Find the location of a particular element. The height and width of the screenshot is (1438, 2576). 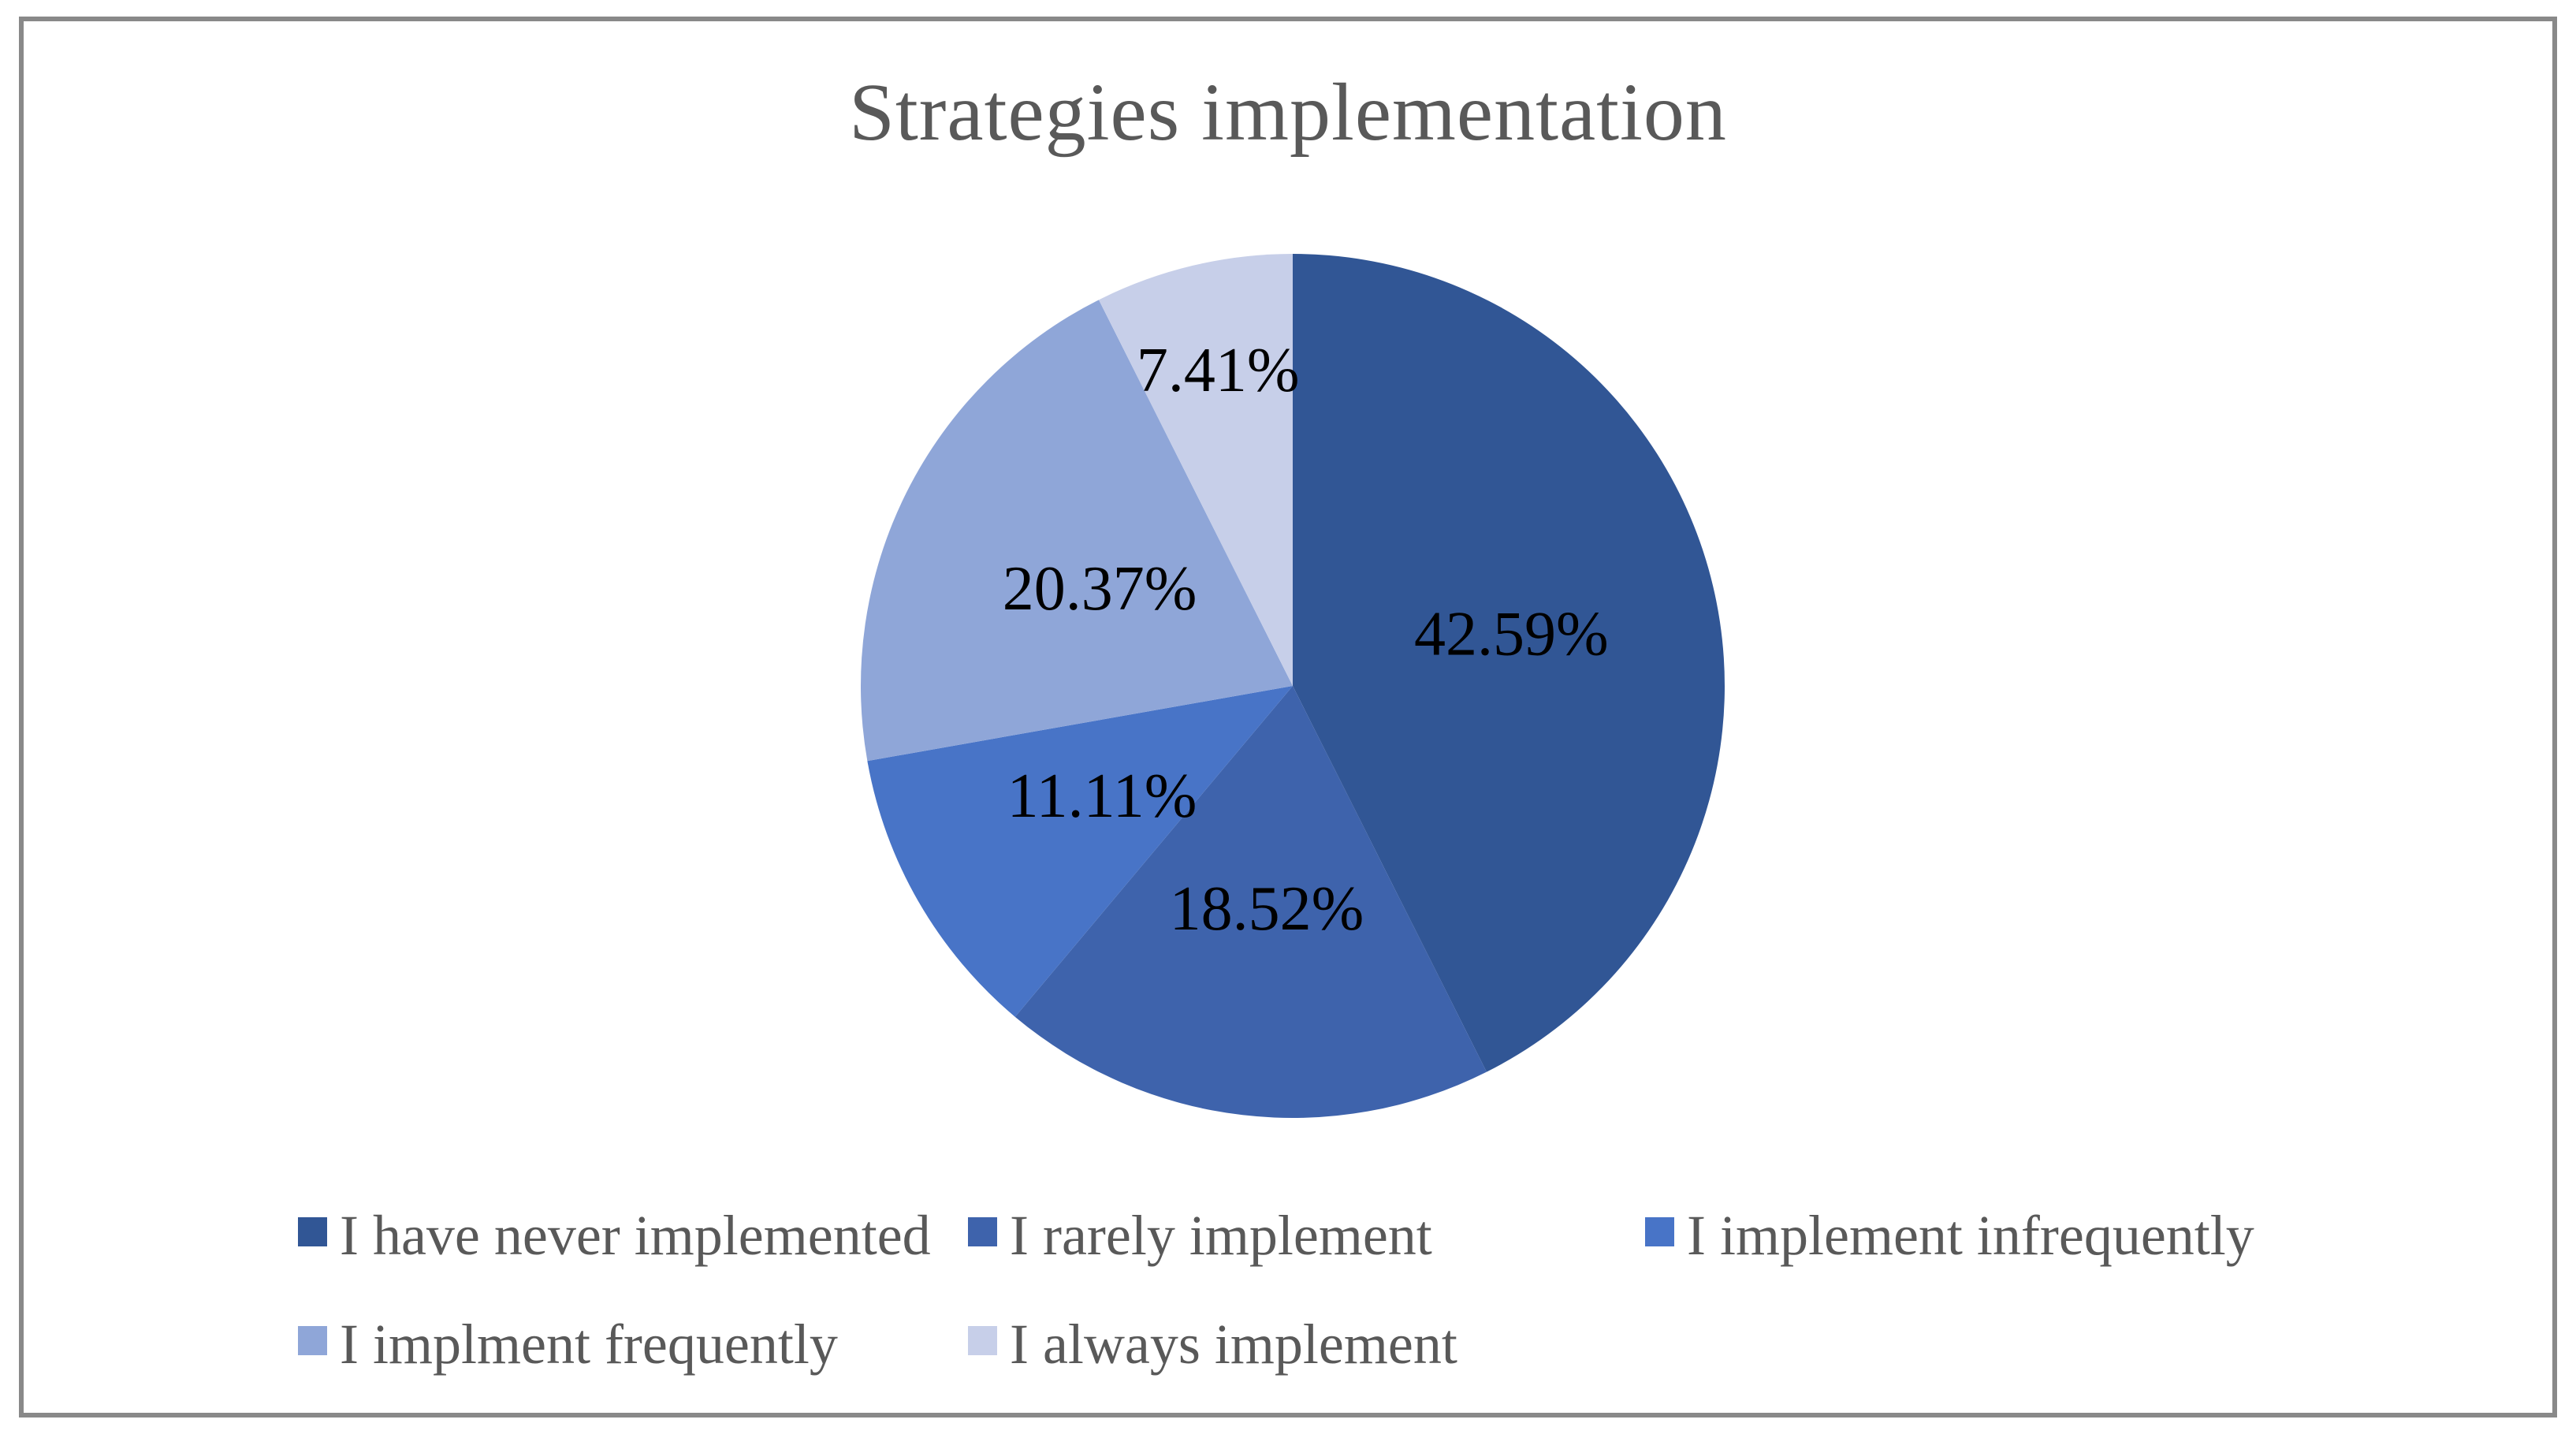

legend-item-infrequently: I implement infrequently is located at coordinates (1949, 1235).